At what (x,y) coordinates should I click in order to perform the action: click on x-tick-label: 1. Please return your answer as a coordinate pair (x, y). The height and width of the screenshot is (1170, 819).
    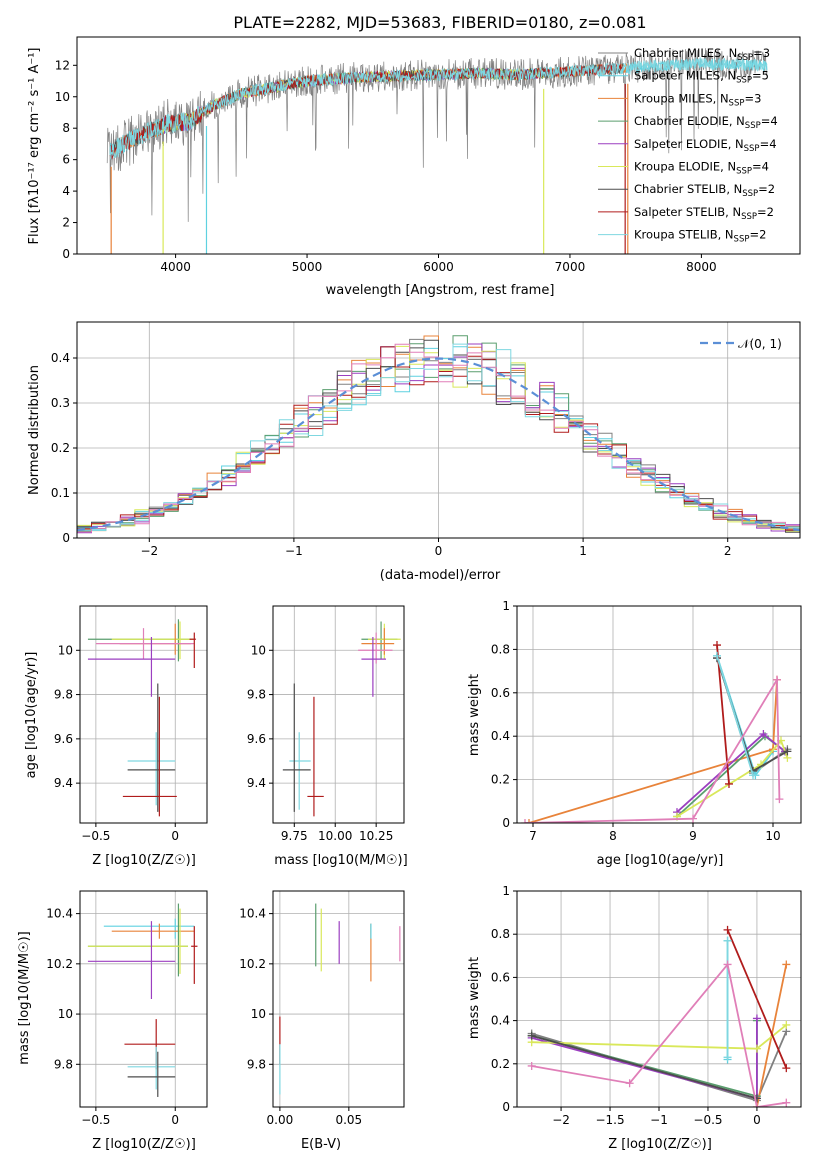
    Looking at the image, I should click on (583, 551).